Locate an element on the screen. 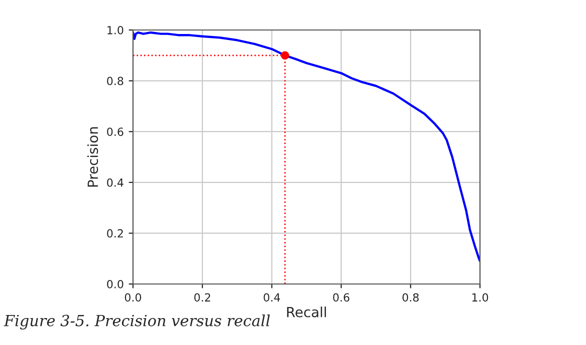  y-tick-label: 0.6 is located at coordinates (115, 132).